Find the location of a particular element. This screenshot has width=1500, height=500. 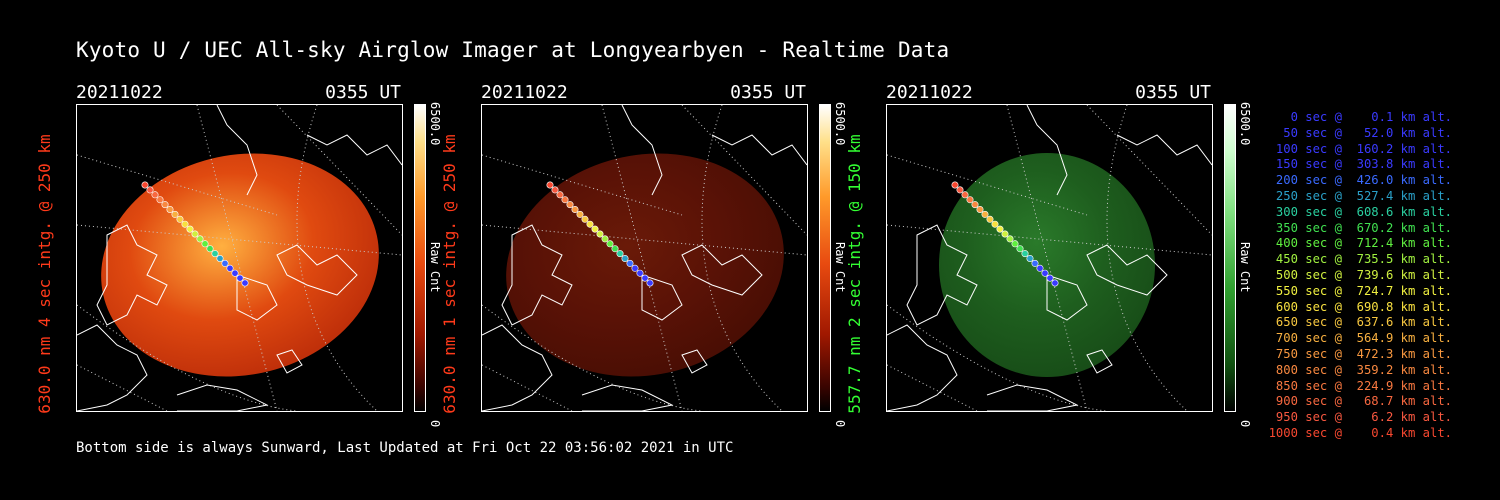

colorbar-min-label: 0 is located at coordinates (1245, 424).